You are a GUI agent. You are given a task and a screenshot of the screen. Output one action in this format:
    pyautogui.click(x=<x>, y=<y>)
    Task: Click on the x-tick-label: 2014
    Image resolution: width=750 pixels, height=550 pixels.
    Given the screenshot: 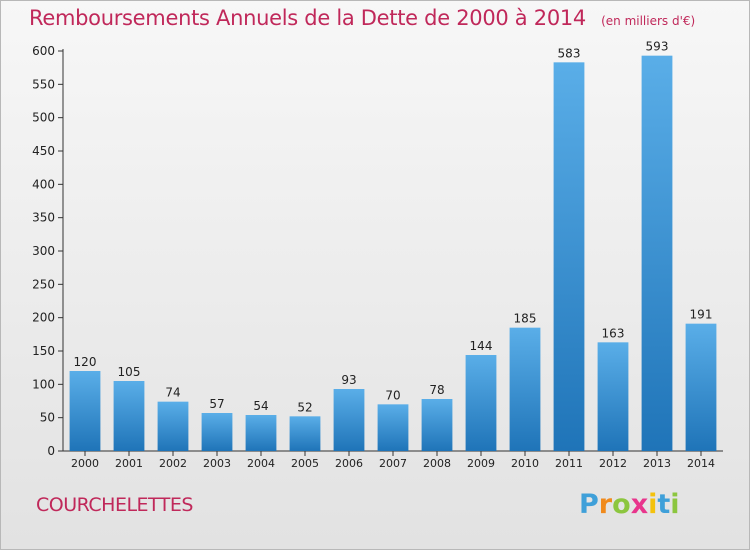 What is the action you would take?
    pyautogui.click(x=701, y=463)
    